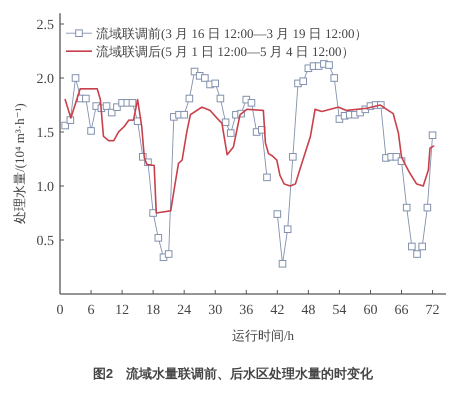 The width and height of the screenshot is (462, 400). What do you see at coordinates (215, 310) in the screenshot?
I see `x-tick-label: 30` at bounding box center [215, 310].